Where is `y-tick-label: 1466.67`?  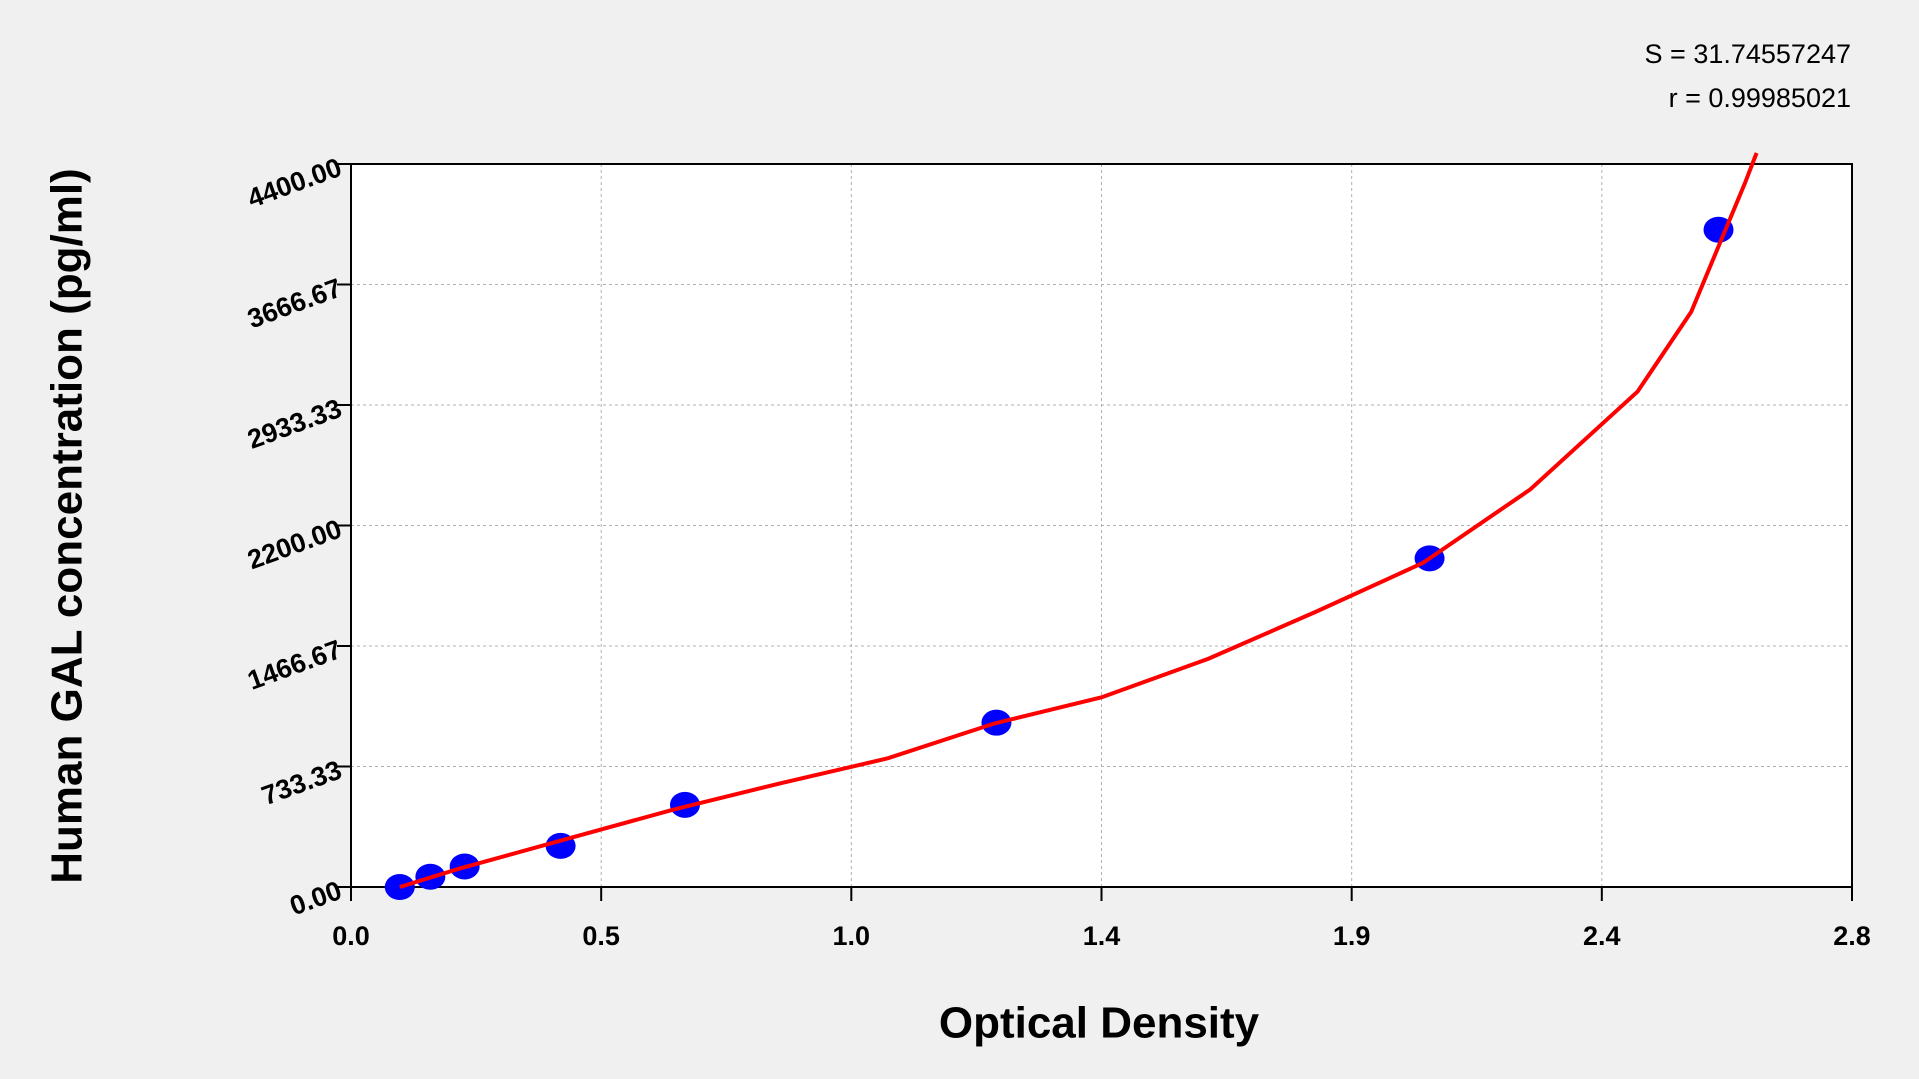
y-tick-label: 1466.67 is located at coordinates (295, 665).